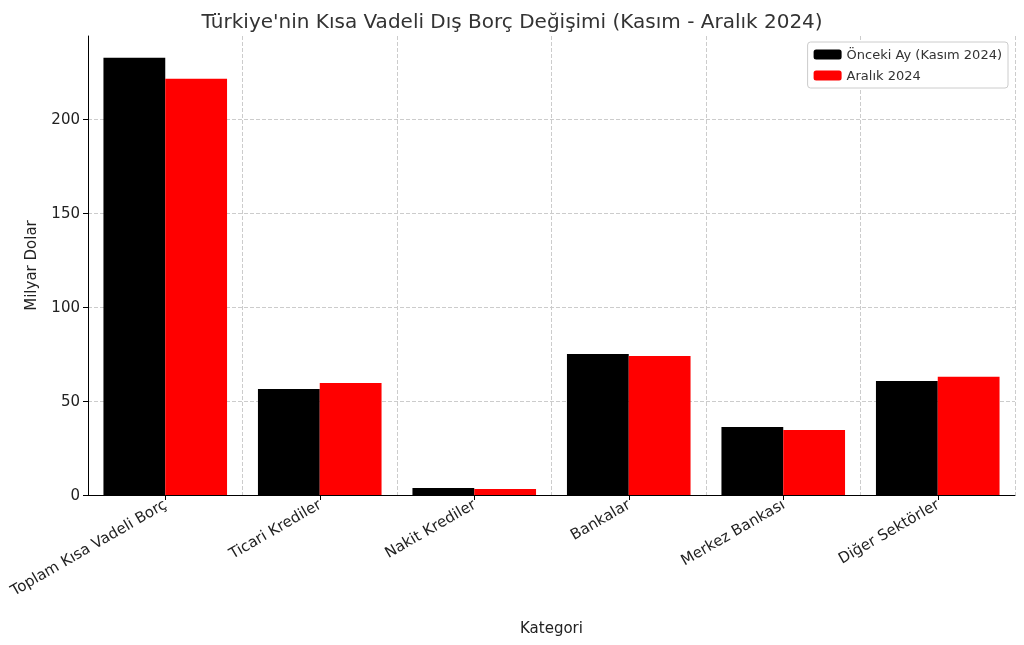 This screenshot has width=1024, height=645. Describe the element at coordinates (30, 265) in the screenshot. I see `y-axis-title: Milyar Dolar` at that location.